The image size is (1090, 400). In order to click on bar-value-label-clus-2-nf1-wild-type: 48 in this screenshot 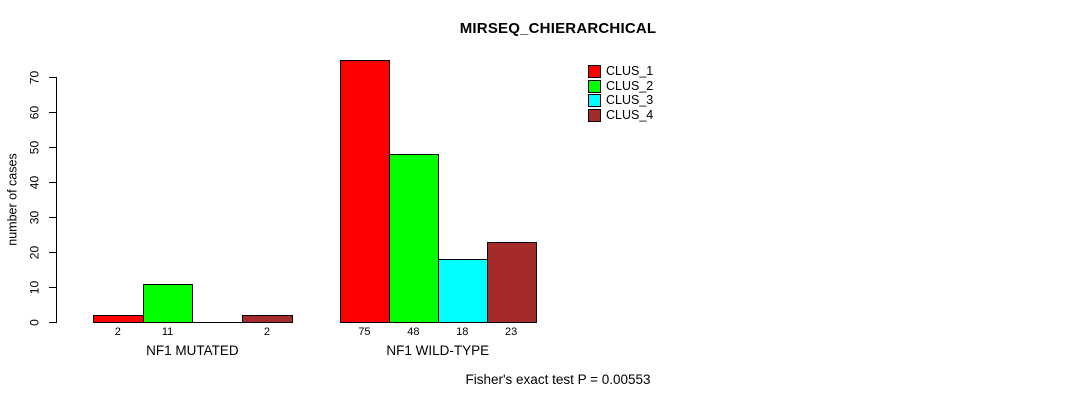, I will do `click(413, 332)`.